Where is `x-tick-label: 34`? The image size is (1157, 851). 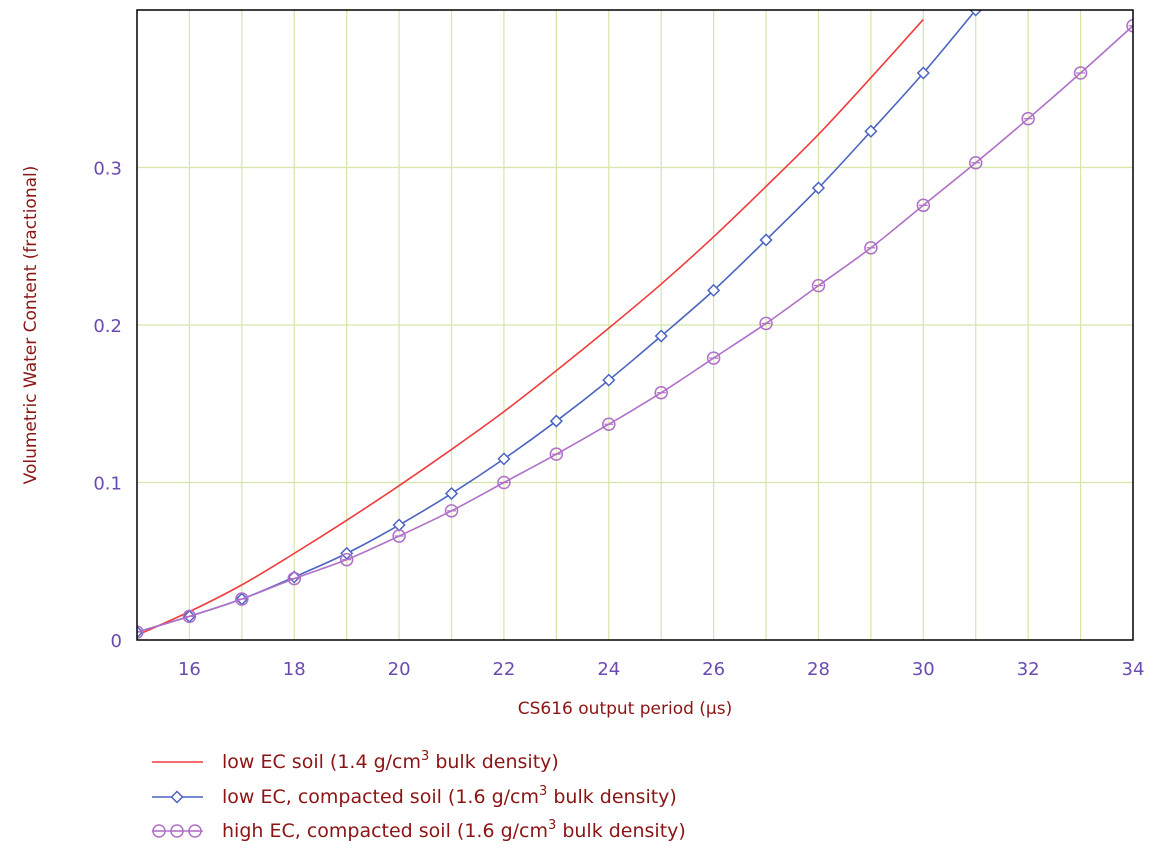
x-tick-label: 34 is located at coordinates (1133, 669).